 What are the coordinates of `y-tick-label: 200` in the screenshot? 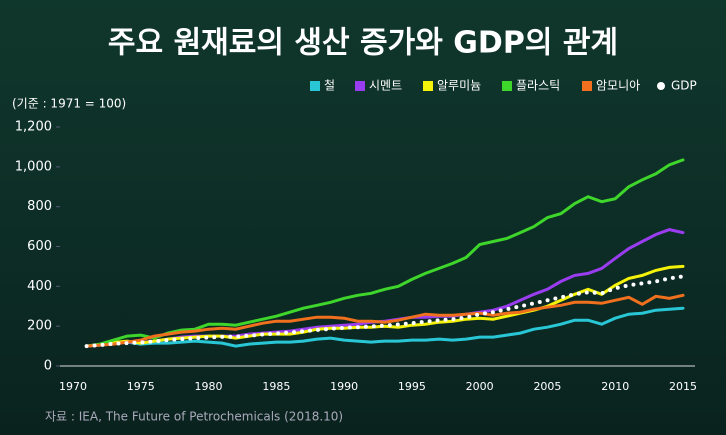 It's located at (39, 326).